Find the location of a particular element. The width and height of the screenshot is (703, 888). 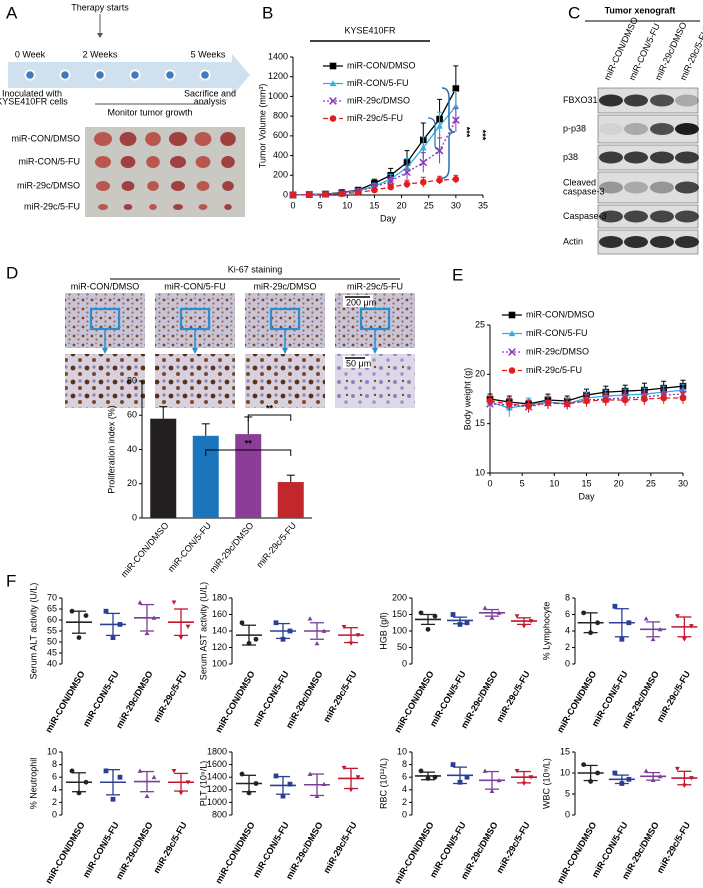

y-tick-label: 45 is located at coordinates (52, 652).